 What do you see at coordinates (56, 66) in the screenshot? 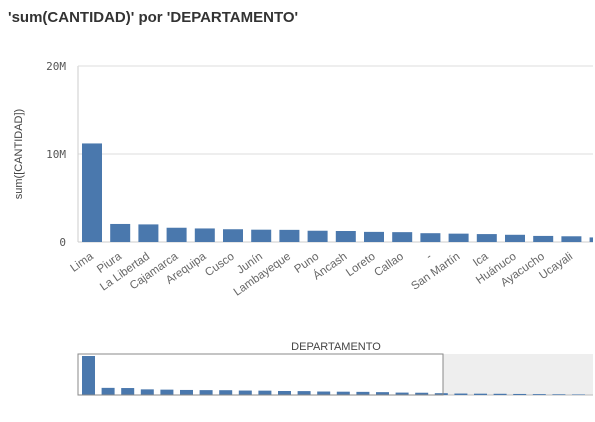
I see `y-tick-label: 20M` at bounding box center [56, 66].